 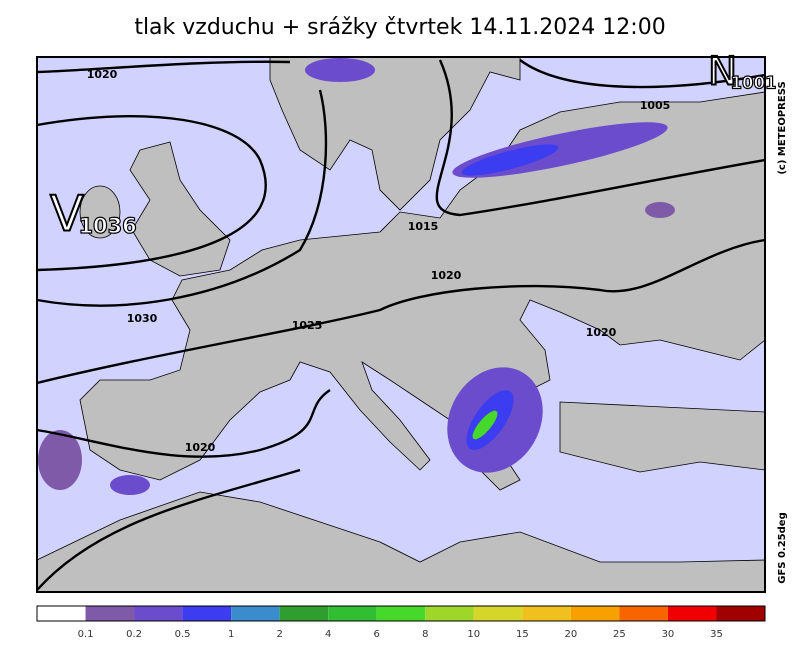 I want to click on legend-label: 25, so click(x=619, y=634).